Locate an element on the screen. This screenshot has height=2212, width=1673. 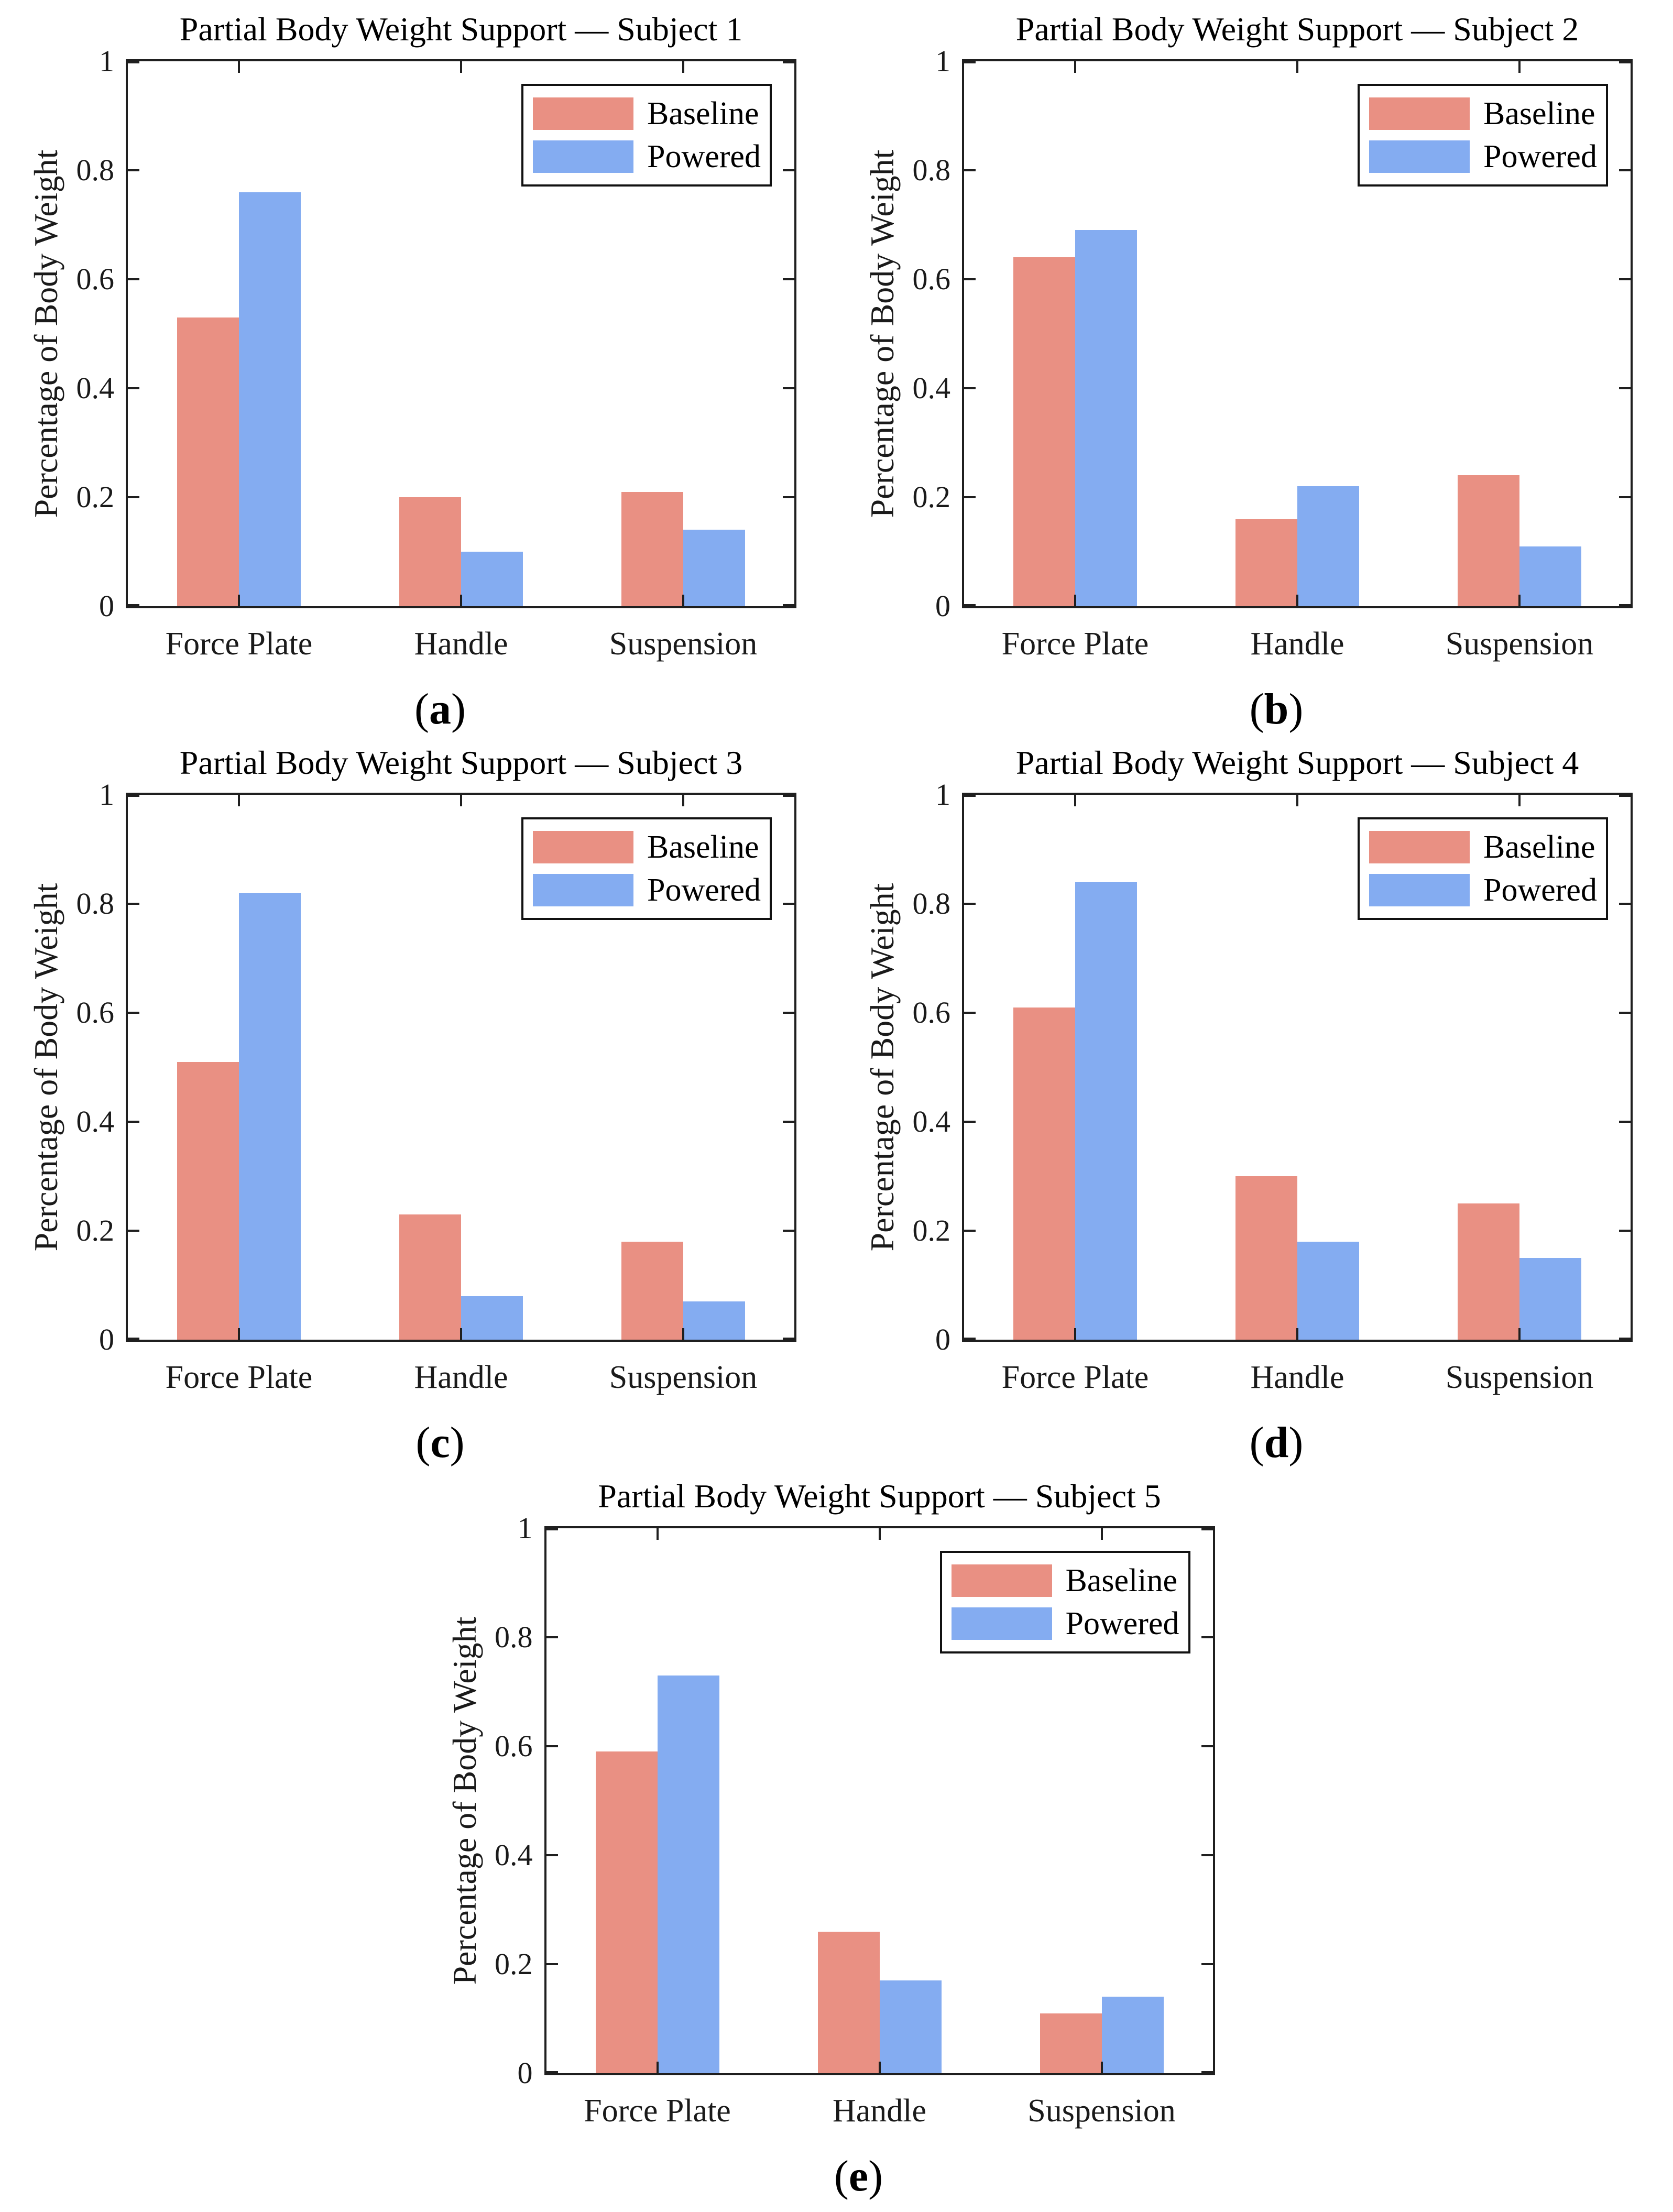
y-tick-label: 0 is located at coordinates (106, 606).